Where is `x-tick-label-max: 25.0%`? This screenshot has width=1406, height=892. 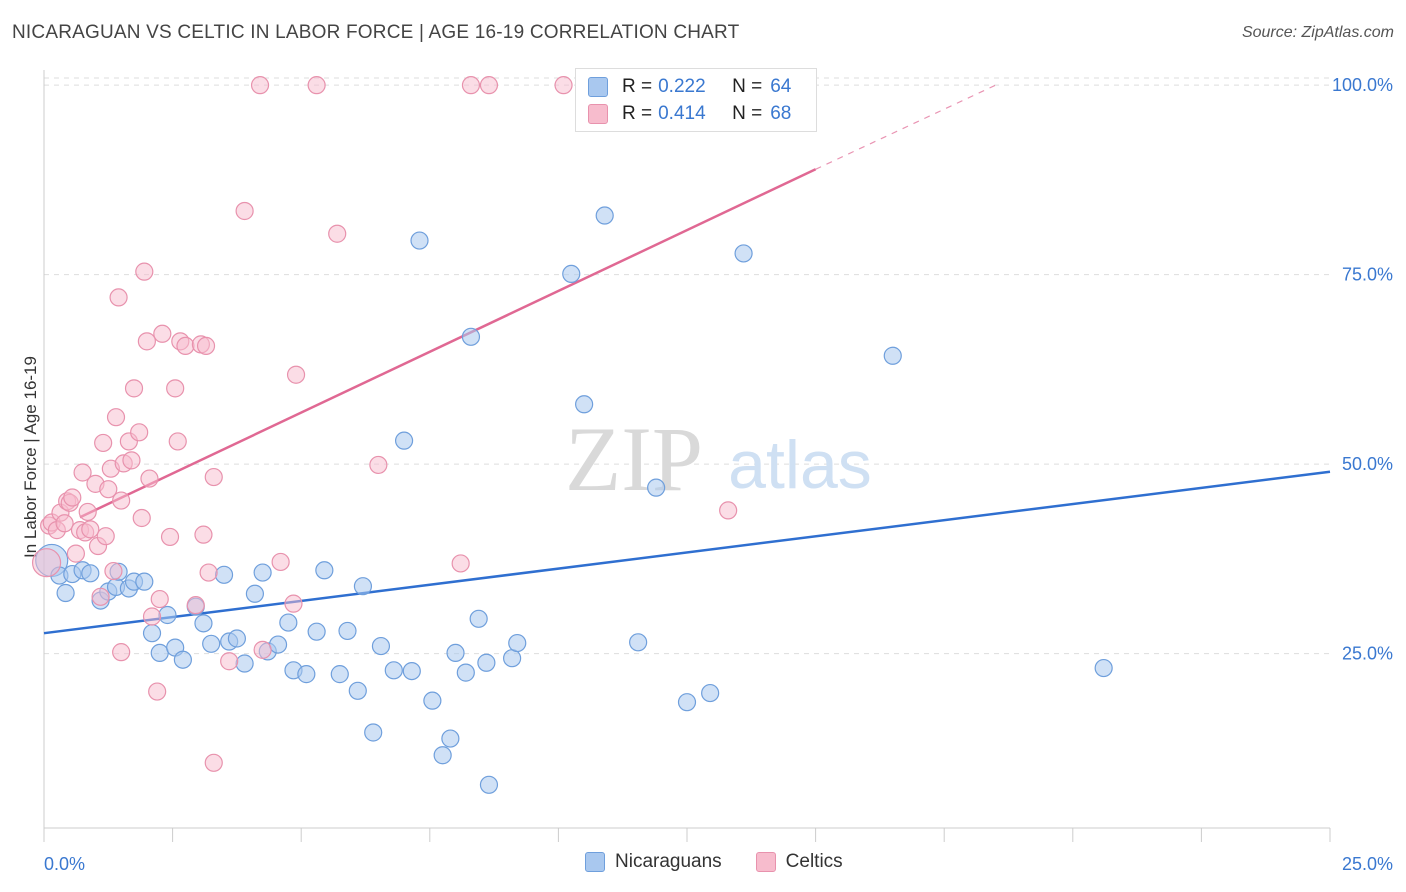 x-tick-label-max: 25.0% is located at coordinates (1367, 864).